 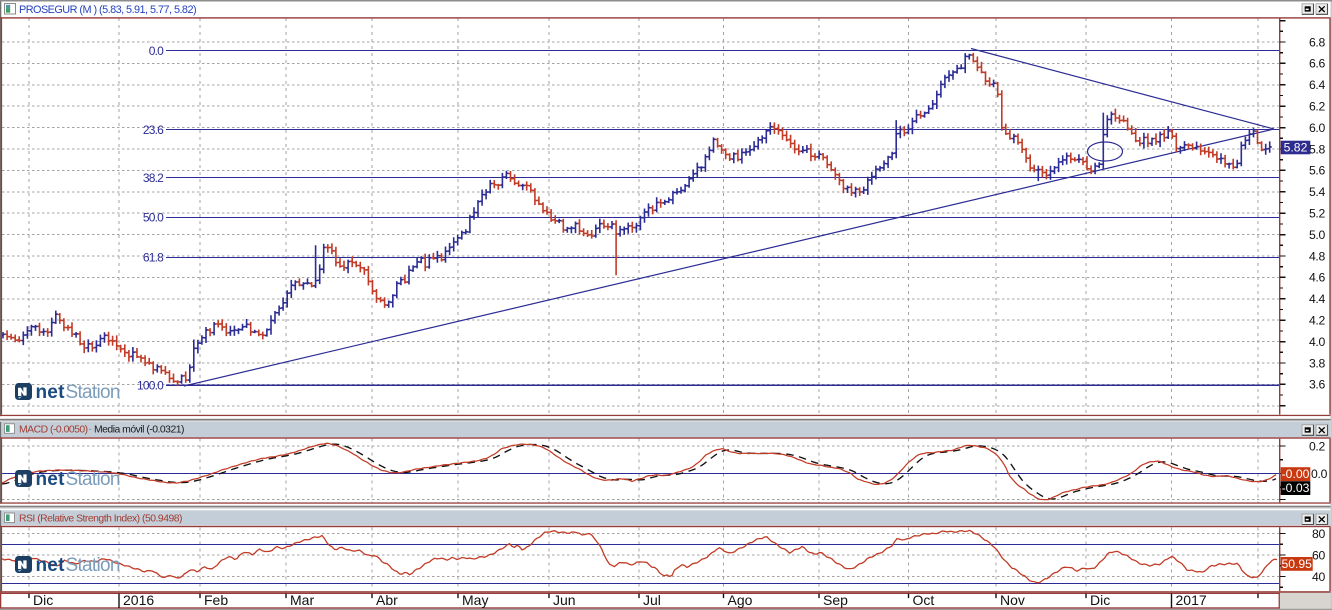 What do you see at coordinates (153, 218) in the screenshot?
I see `svg-text: 50.0` at bounding box center [153, 218].